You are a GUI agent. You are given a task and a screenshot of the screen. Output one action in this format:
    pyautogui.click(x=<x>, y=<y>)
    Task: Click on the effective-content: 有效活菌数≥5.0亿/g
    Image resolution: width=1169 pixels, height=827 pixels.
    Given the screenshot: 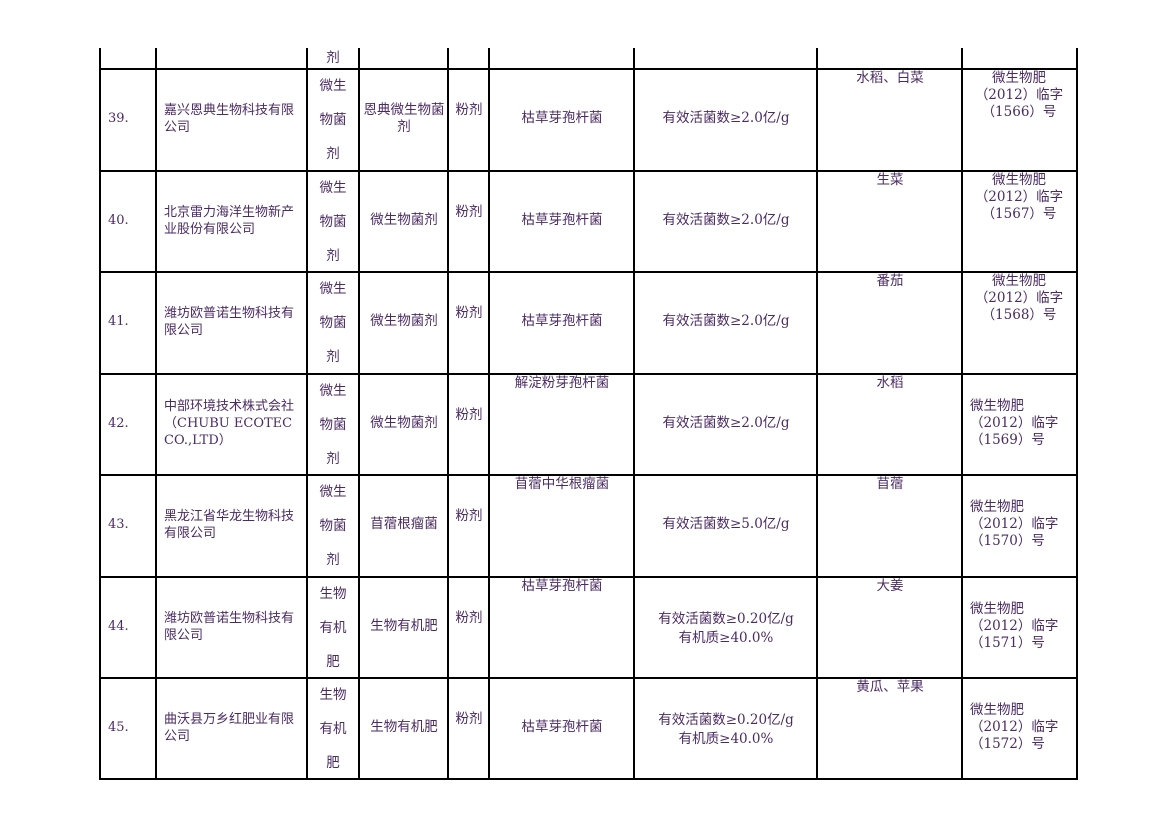 What is the action you would take?
    pyautogui.click(x=726, y=524)
    